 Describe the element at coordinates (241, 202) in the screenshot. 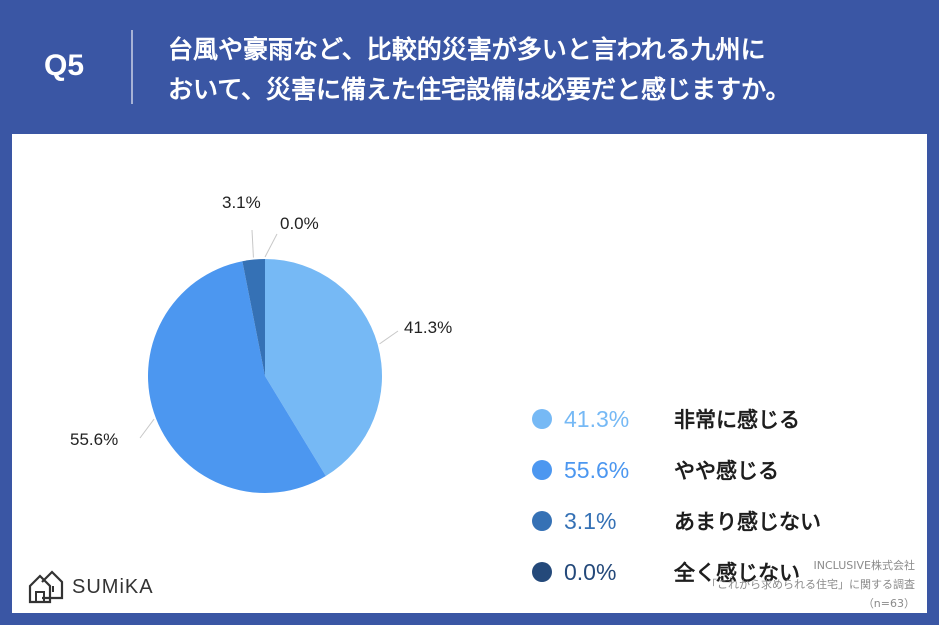

I see `slice-3-label: 3.1%` at that location.